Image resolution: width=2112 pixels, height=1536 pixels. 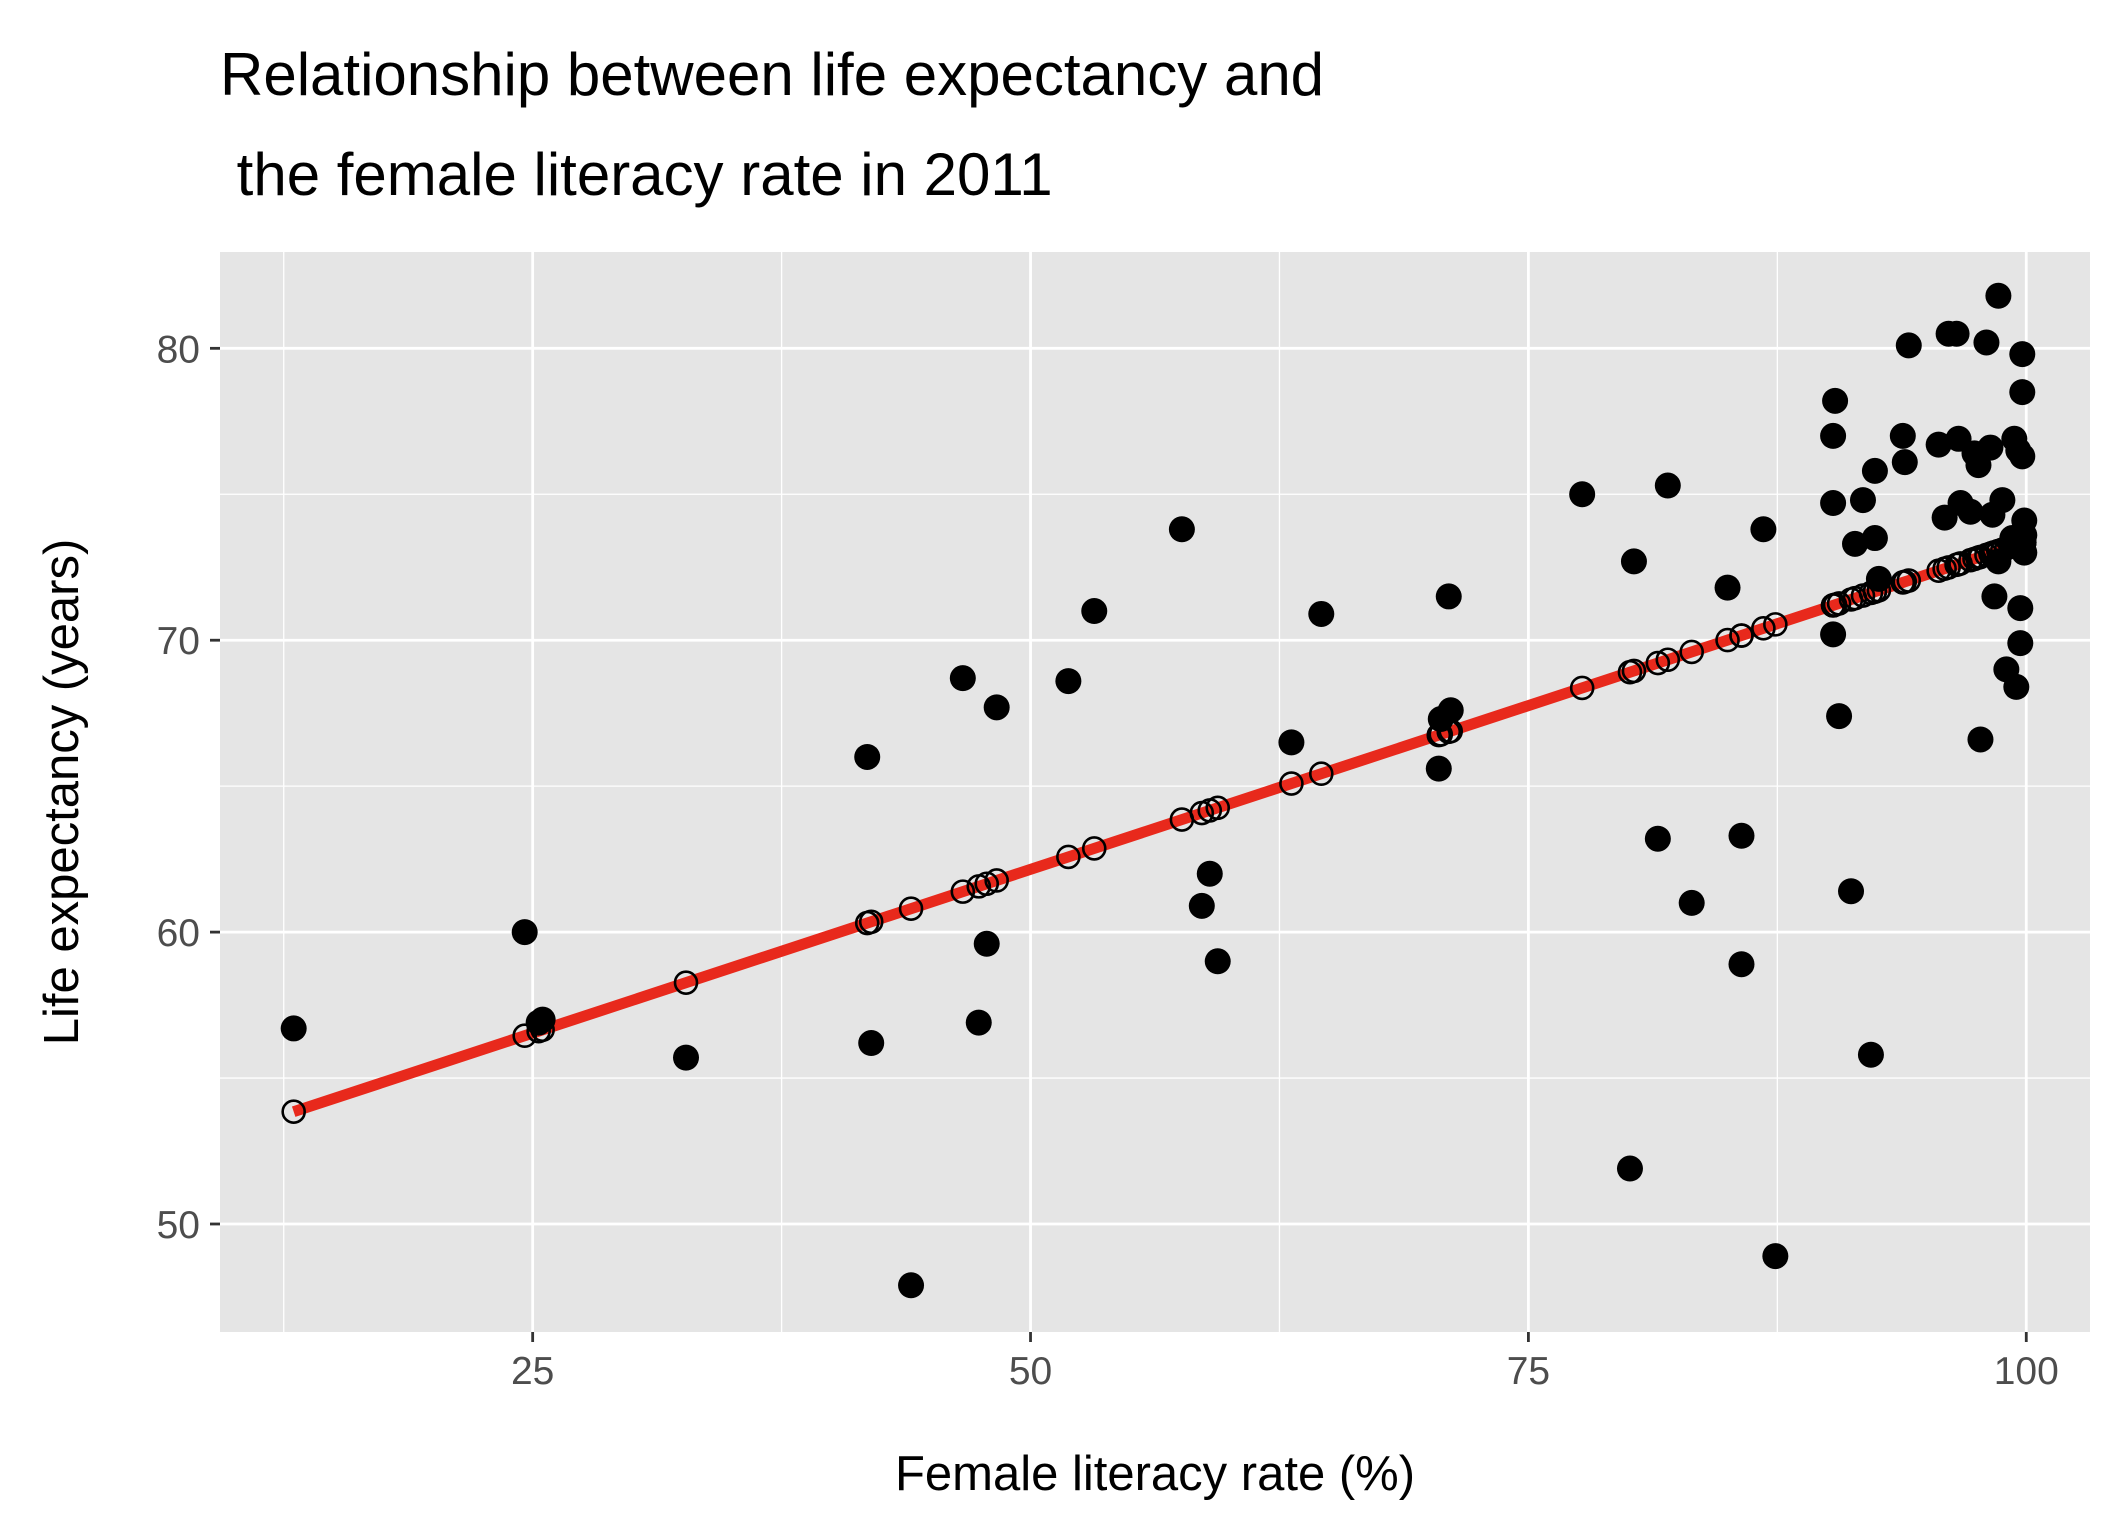 What do you see at coordinates (178, 1225) in the screenshot?
I see `y-tick-label: 50` at bounding box center [178, 1225].